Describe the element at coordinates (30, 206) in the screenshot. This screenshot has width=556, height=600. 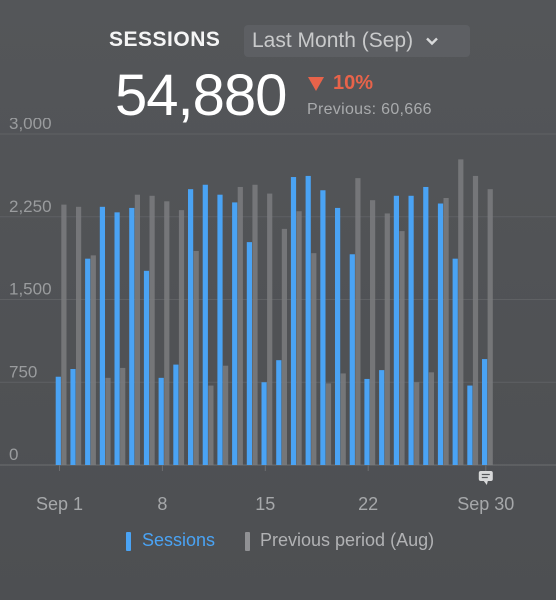
I see `y-tick-label: 2,250` at that location.